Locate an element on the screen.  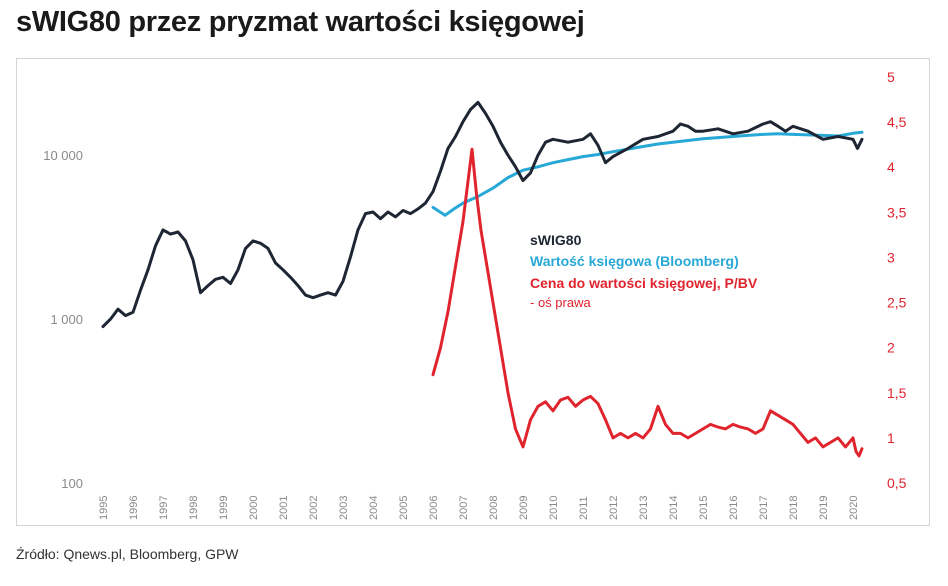
x-axis-tick-label: 2007 is located at coordinates (464, 508).